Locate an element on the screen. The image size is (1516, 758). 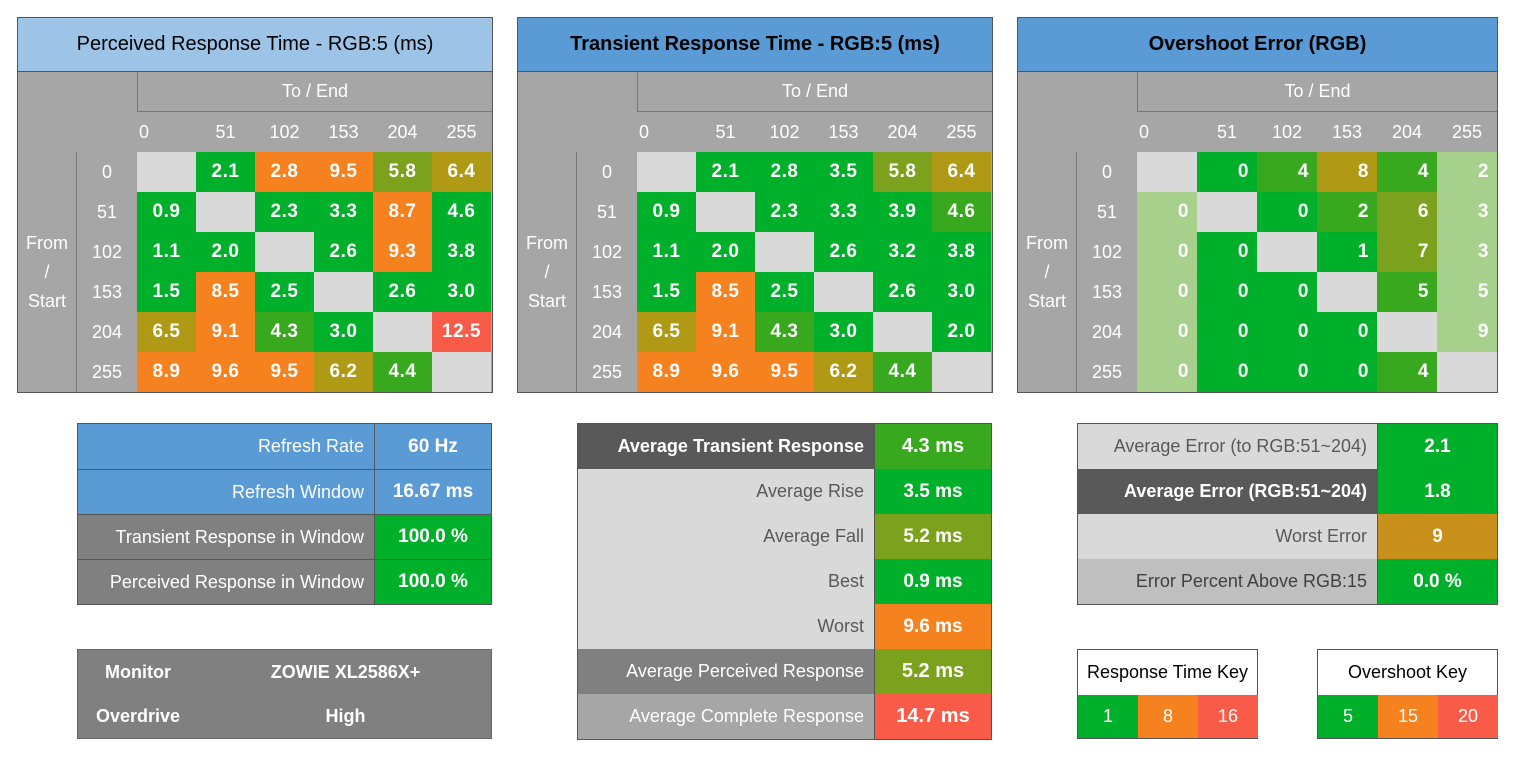
error-percent-row: Error Percent Above RGB:15 0.0 % is located at coordinates (1287, 581).